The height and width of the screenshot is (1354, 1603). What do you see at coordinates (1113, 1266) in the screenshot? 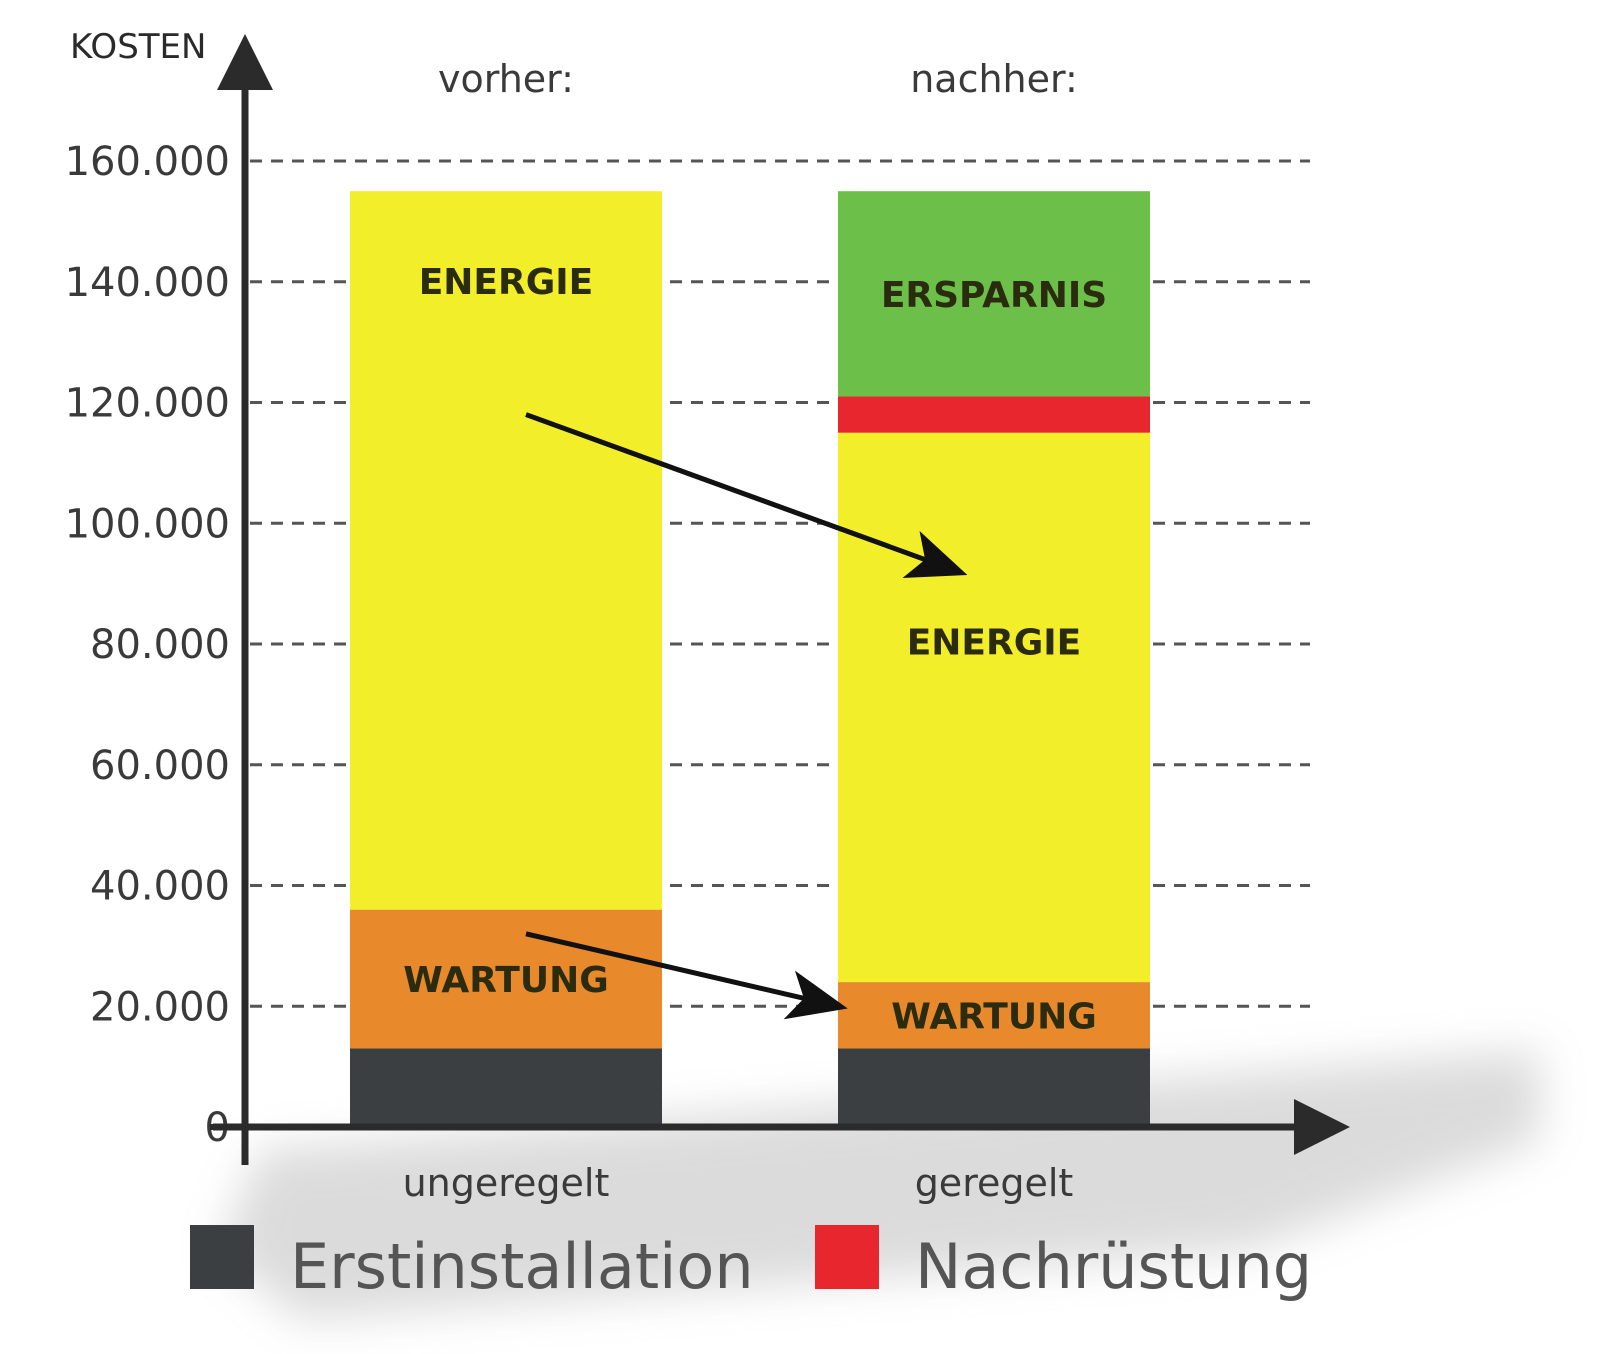
I see `legend-label: Nachrüstung` at bounding box center [1113, 1266].